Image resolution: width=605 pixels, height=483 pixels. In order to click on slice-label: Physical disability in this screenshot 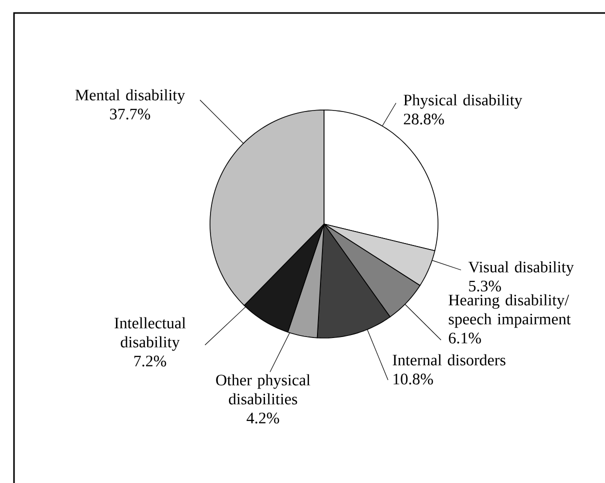, I will do `click(463, 101)`.